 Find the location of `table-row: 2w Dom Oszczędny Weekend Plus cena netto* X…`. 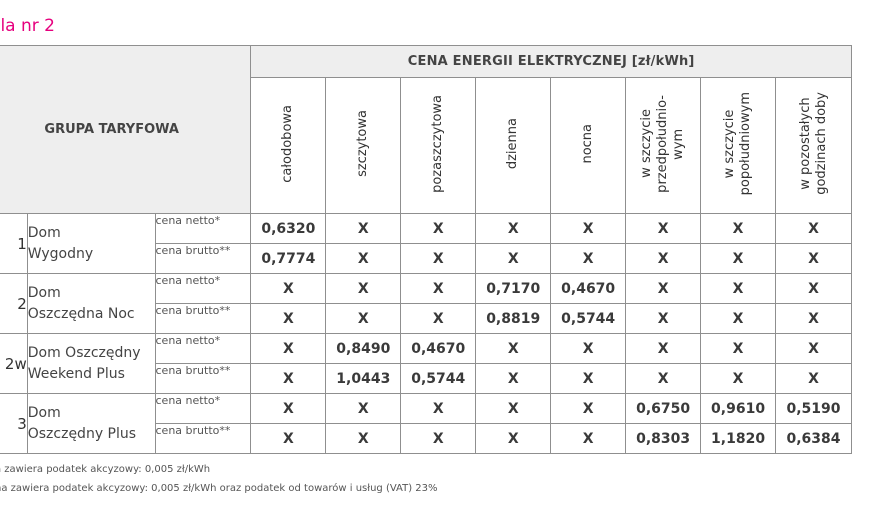

table-row: 2w Dom Oszczędny Weekend Plus cena netto* X… is located at coordinates (426, 363).